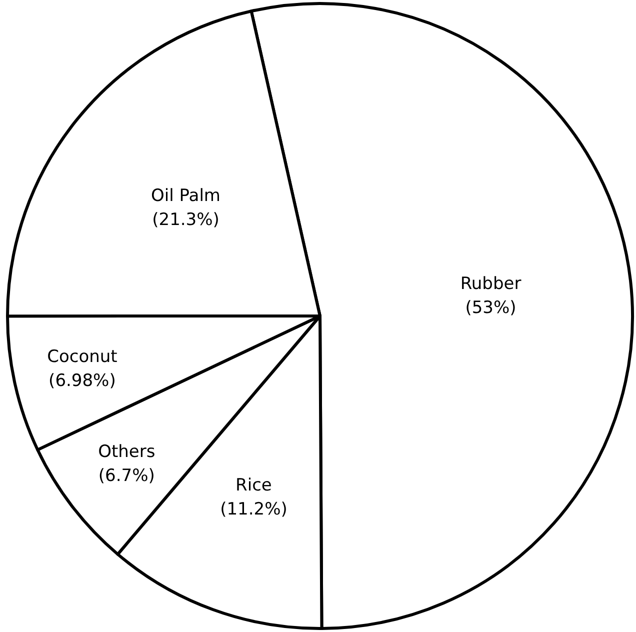  I want to click on data-label: (21.3%), so click(186, 220).